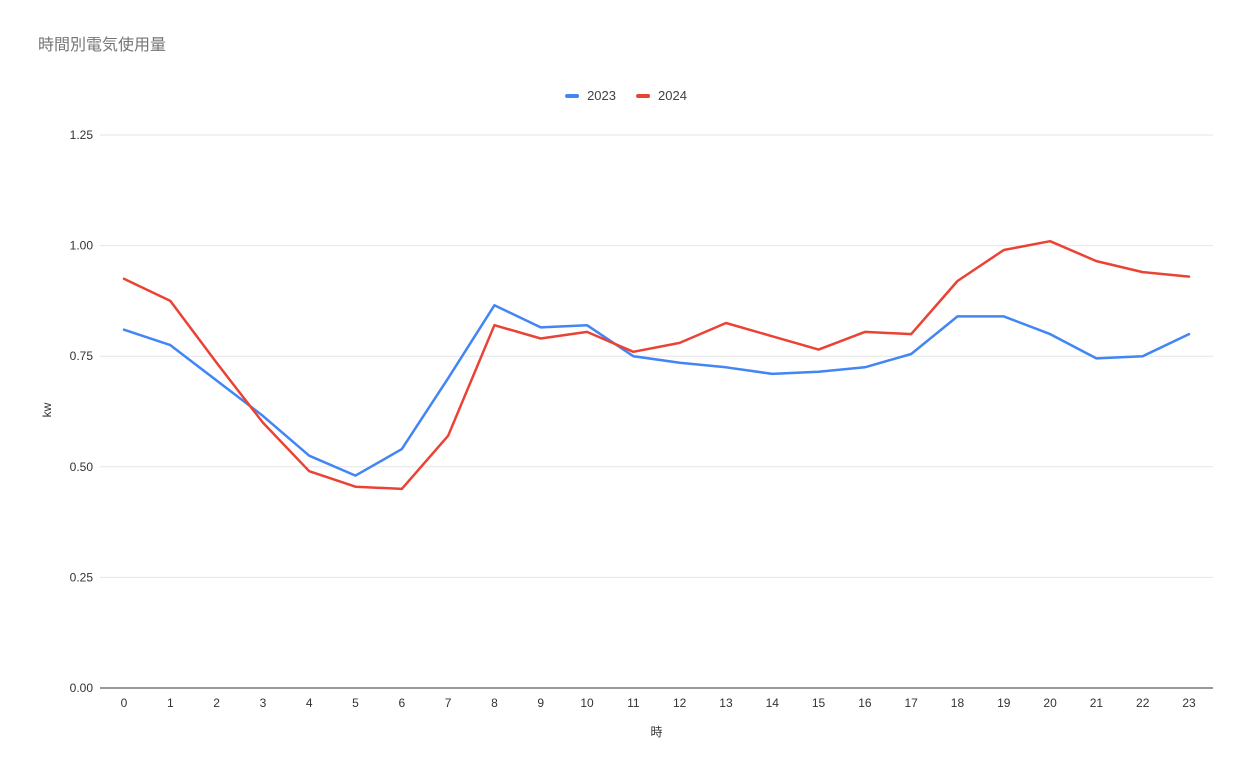  Describe the element at coordinates (82, 135) in the screenshot. I see `y-axis-tick-label: 1.25` at that location.